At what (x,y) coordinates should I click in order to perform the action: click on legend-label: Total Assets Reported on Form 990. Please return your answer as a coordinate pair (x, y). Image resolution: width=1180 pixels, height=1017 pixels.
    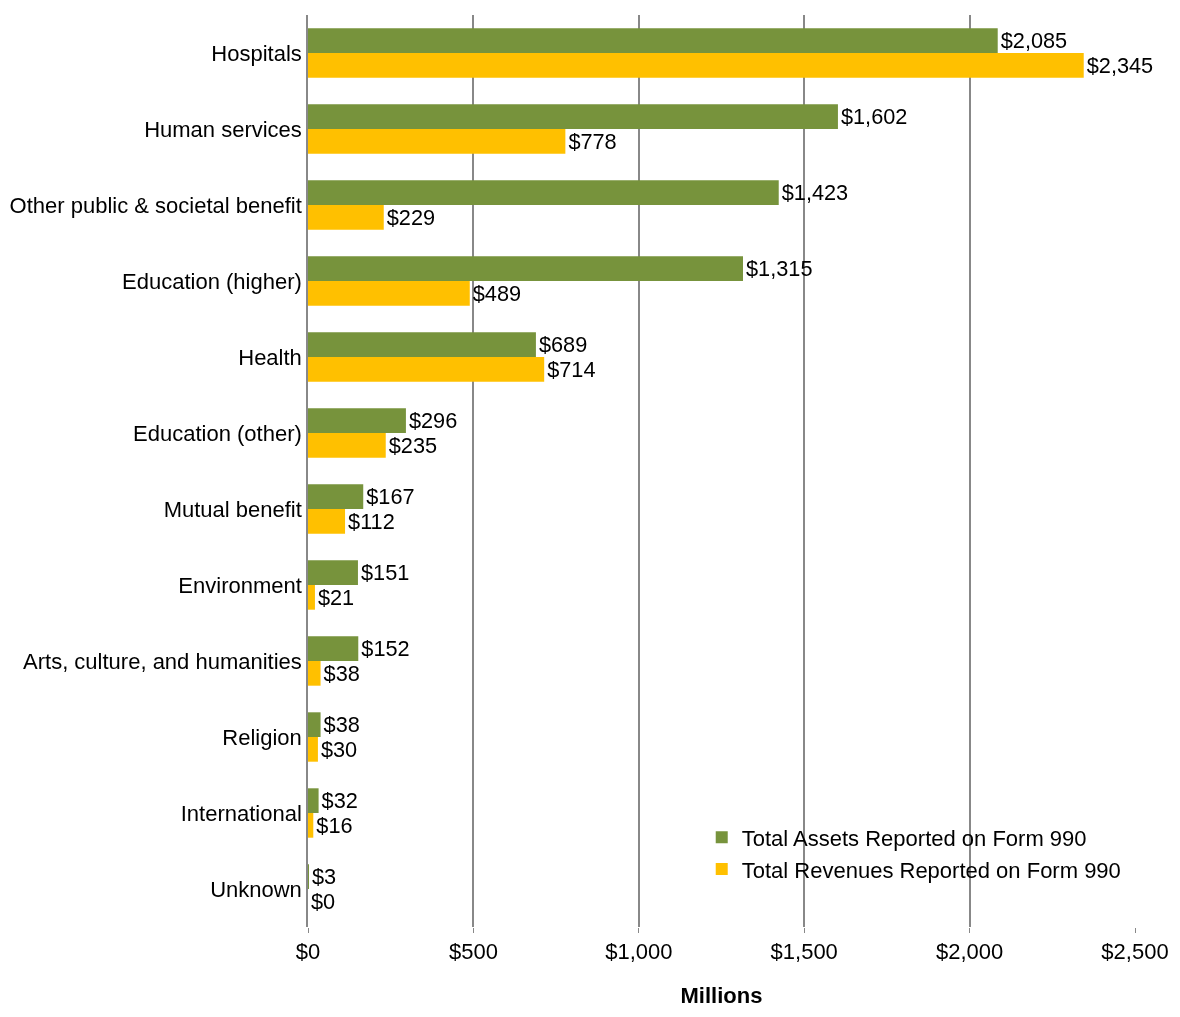
    Looking at the image, I should click on (914, 838).